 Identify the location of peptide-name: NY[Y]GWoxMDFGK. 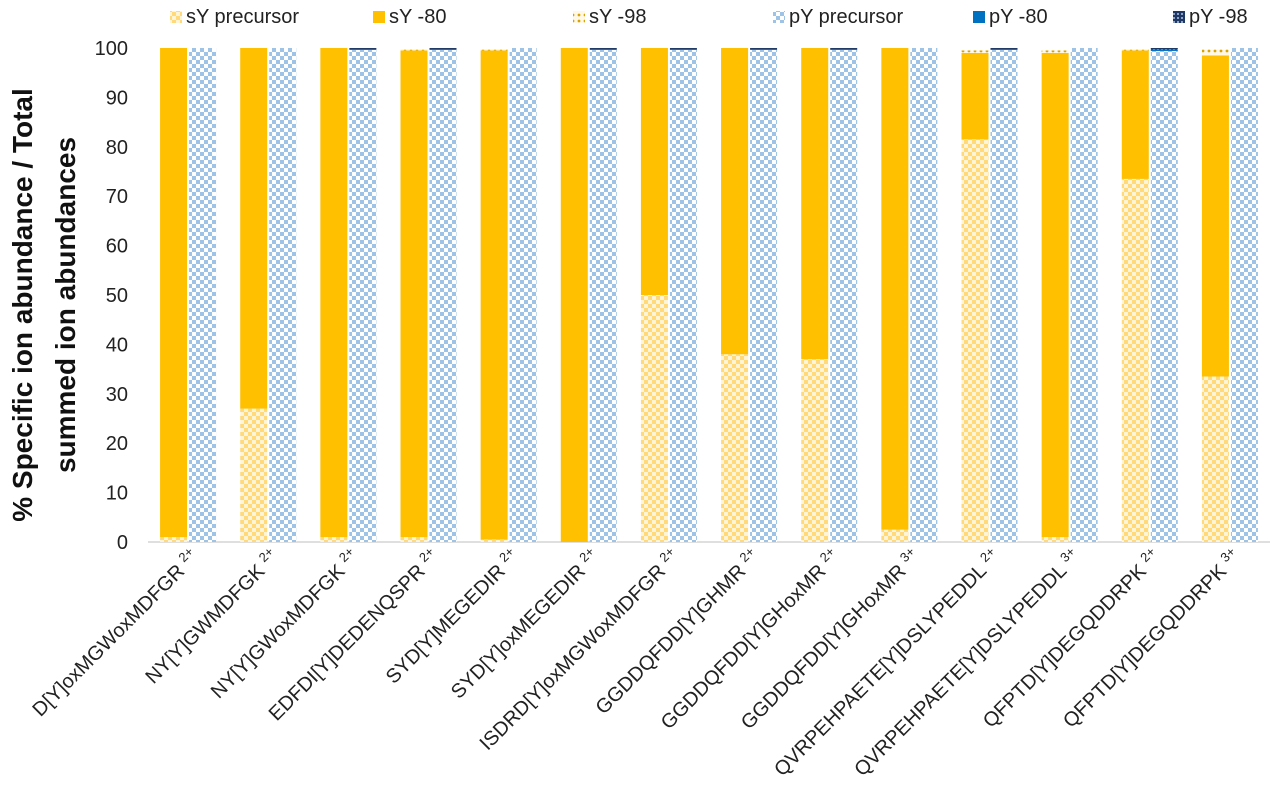
(280, 629).